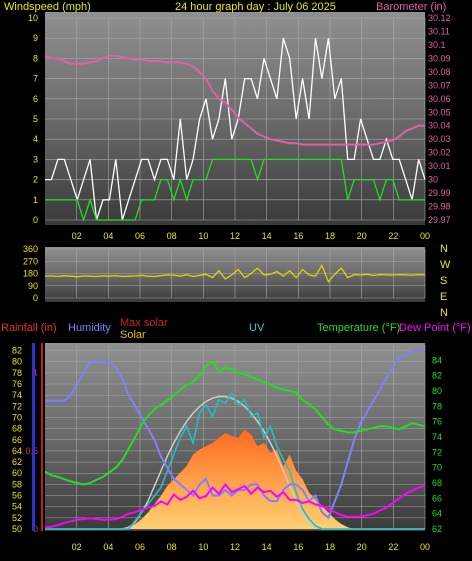 Image resolution: width=472 pixels, height=561 pixels. What do you see at coordinates (144, 323) in the screenshot?
I see `max-solar-label: Max solar` at bounding box center [144, 323].